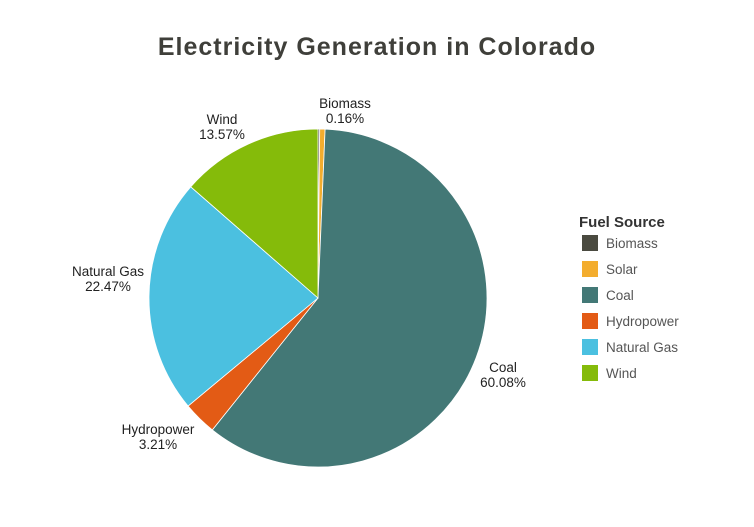  Describe the element at coordinates (108, 271) in the screenshot. I see `slice-label-name-natural-gas: Natural Gas` at that location.